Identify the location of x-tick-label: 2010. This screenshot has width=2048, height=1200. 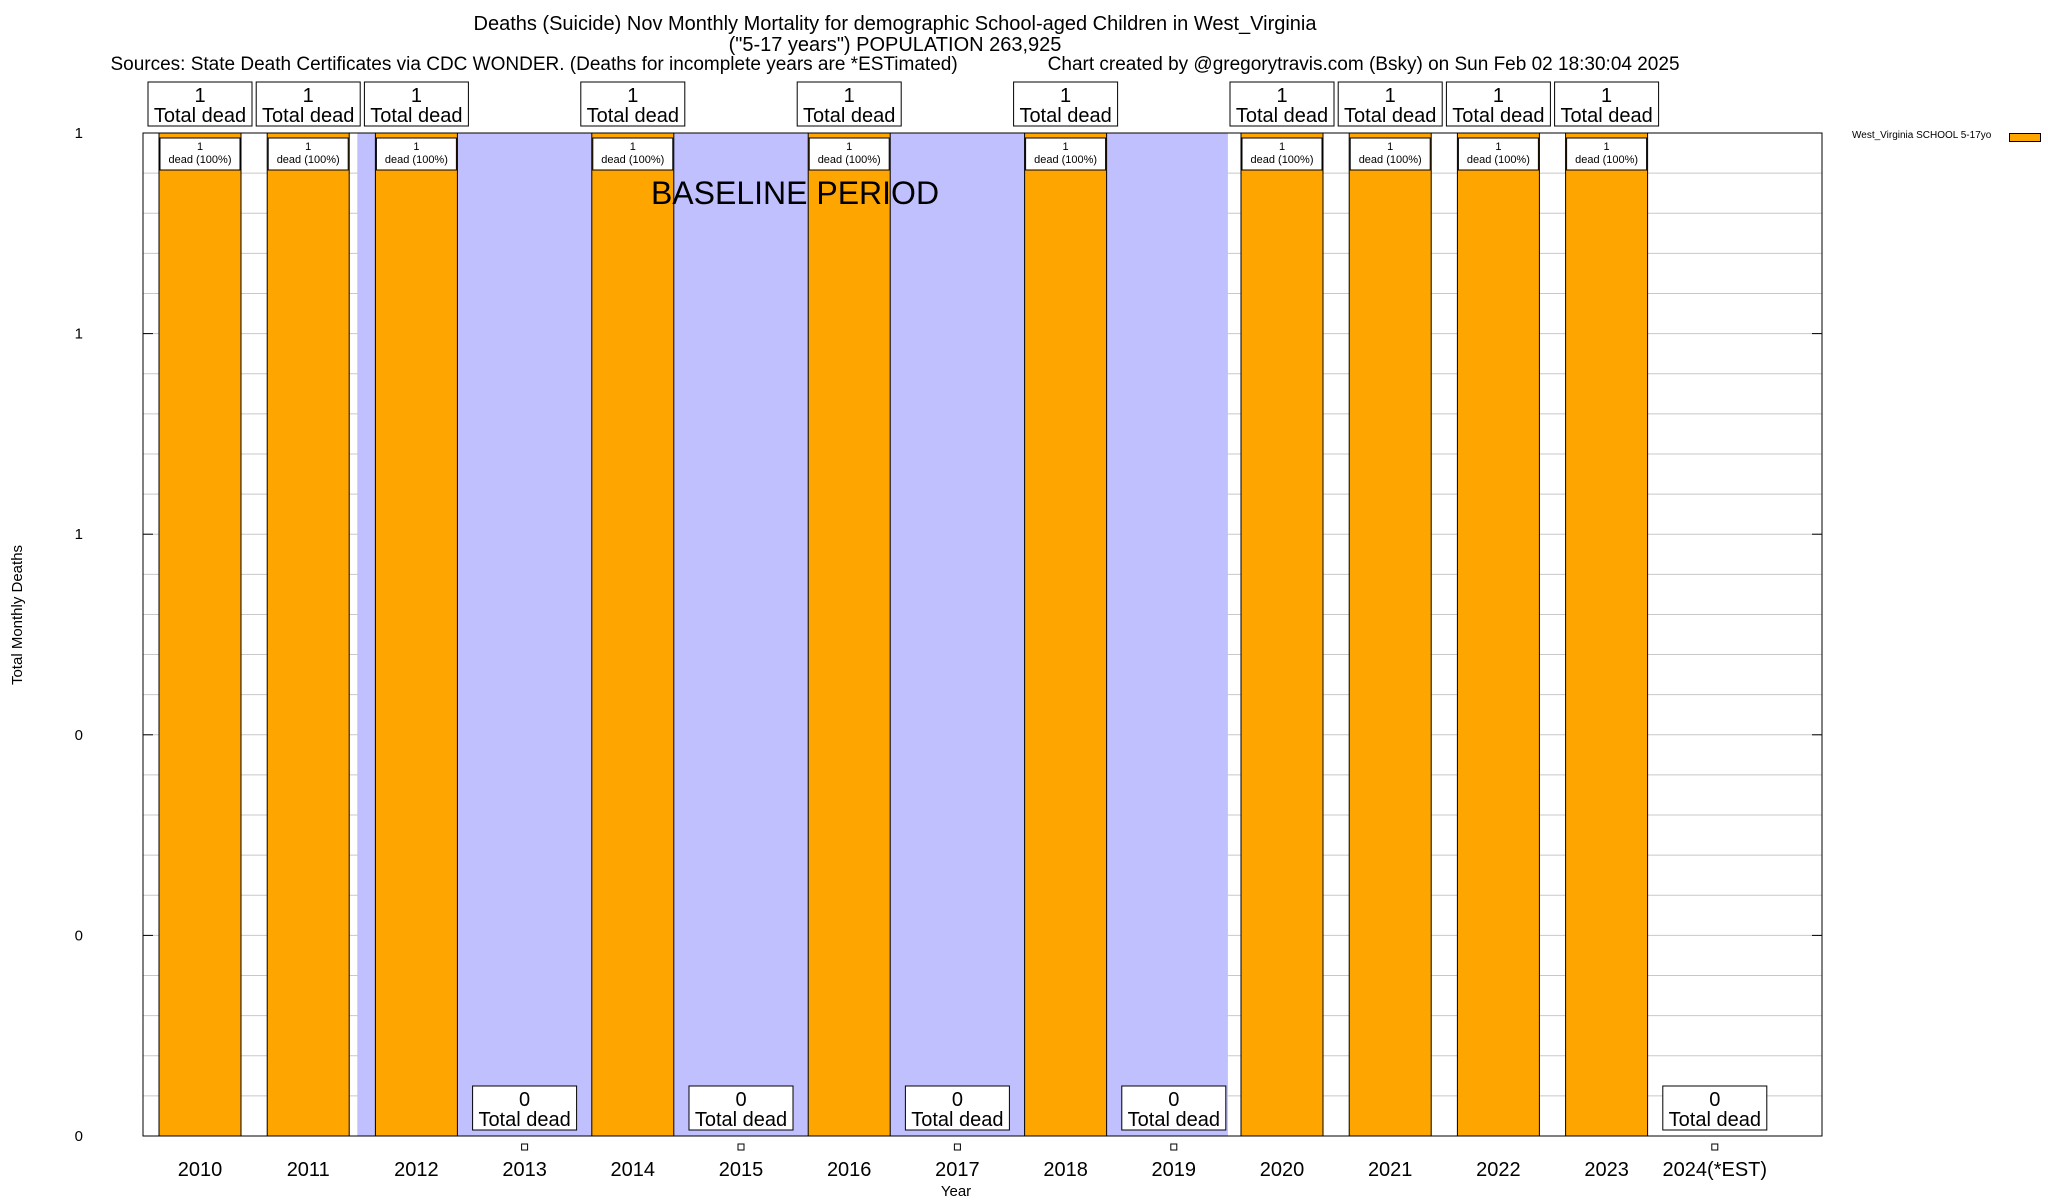
(200, 1170).